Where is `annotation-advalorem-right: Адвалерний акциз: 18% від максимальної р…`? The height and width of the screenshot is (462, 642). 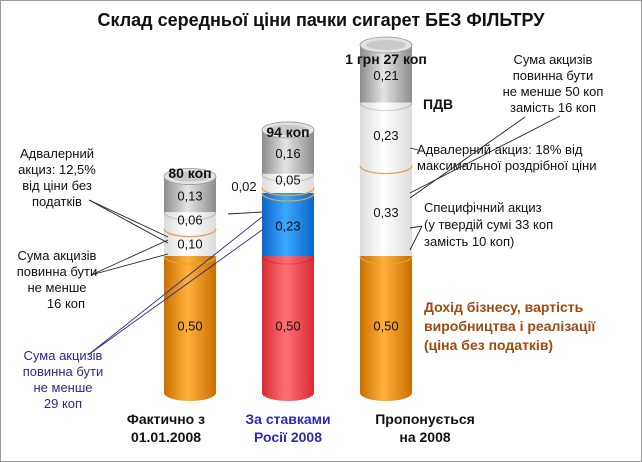
annotation-advalorem-right: Адвалерний акциз: 18% від максимальної р… is located at coordinates (506, 157).